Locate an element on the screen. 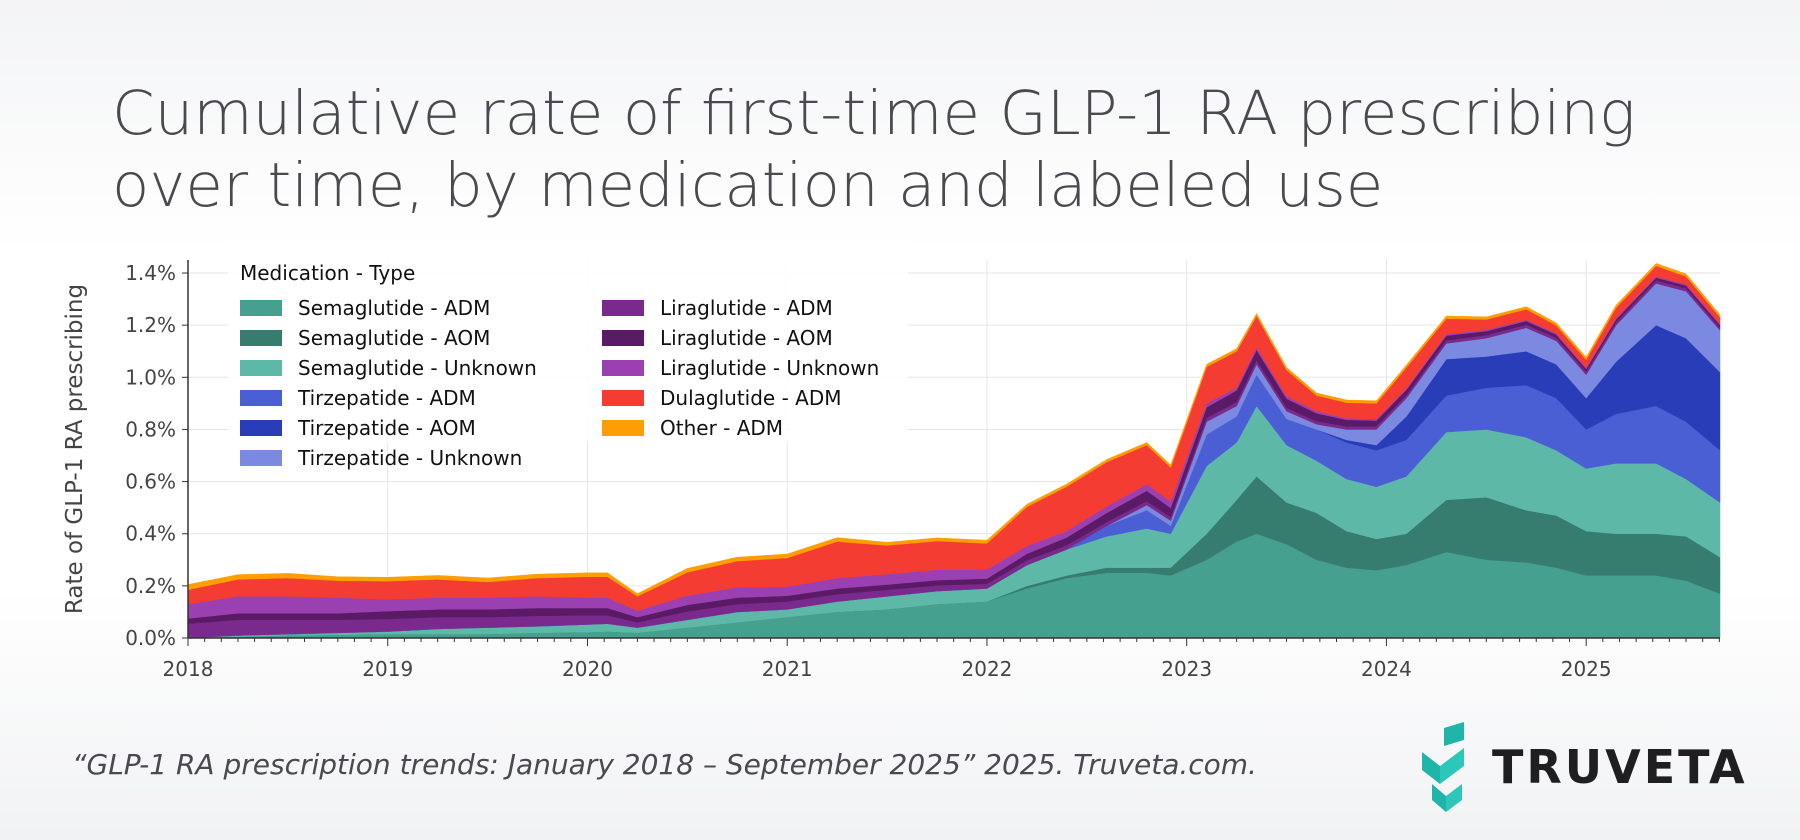 Image resolution: width=1800 pixels, height=840 pixels. y-tick-label: 1.2% is located at coordinates (150, 325).